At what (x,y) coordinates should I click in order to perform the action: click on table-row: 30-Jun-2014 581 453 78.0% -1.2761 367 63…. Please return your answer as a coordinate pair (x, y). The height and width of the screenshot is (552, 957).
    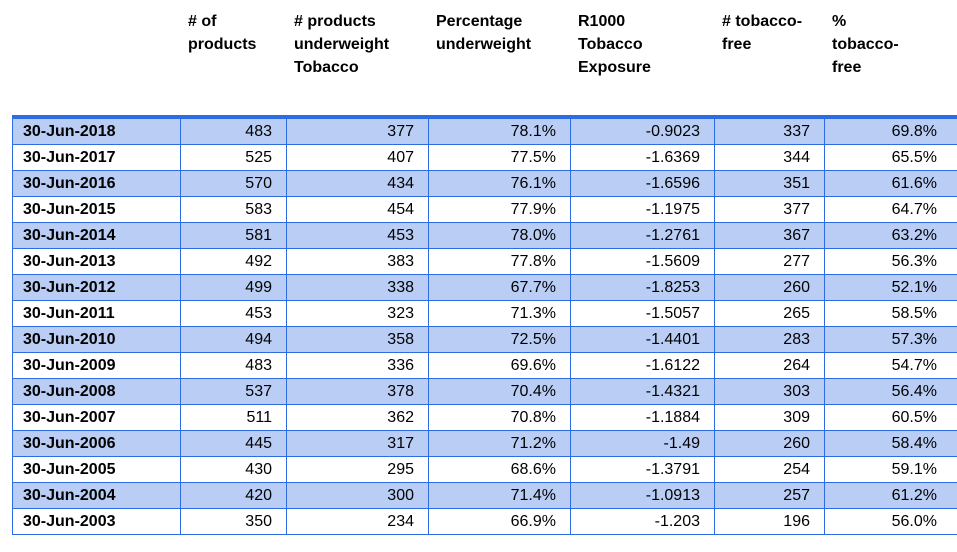
    Looking at the image, I should click on (484, 235).